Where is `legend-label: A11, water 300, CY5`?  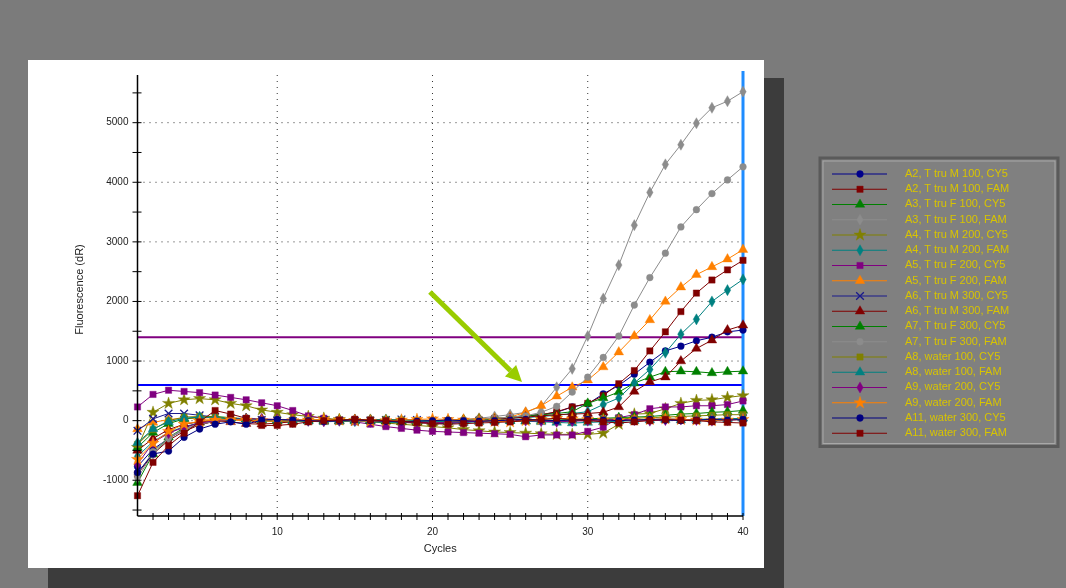
legend-label: A11, water 300, CY5 is located at coordinates (955, 416).